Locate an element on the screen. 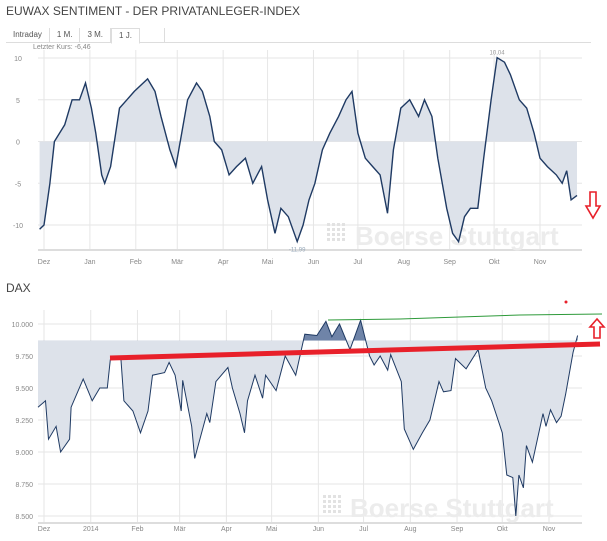  y-tick-label: -10 is located at coordinates (18, 226).